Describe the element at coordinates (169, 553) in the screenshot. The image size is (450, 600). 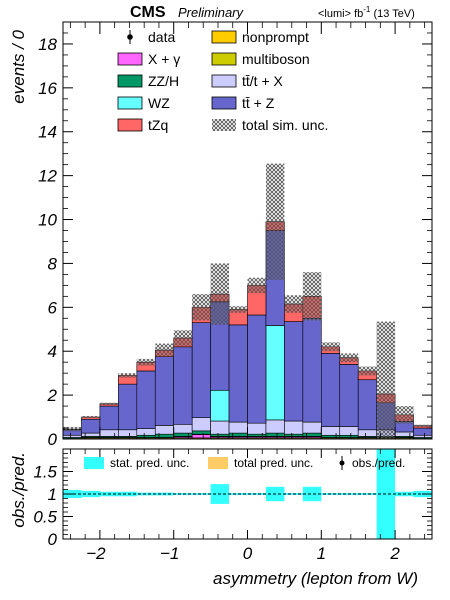
I see `x-tick-label-1: −1` at that location.